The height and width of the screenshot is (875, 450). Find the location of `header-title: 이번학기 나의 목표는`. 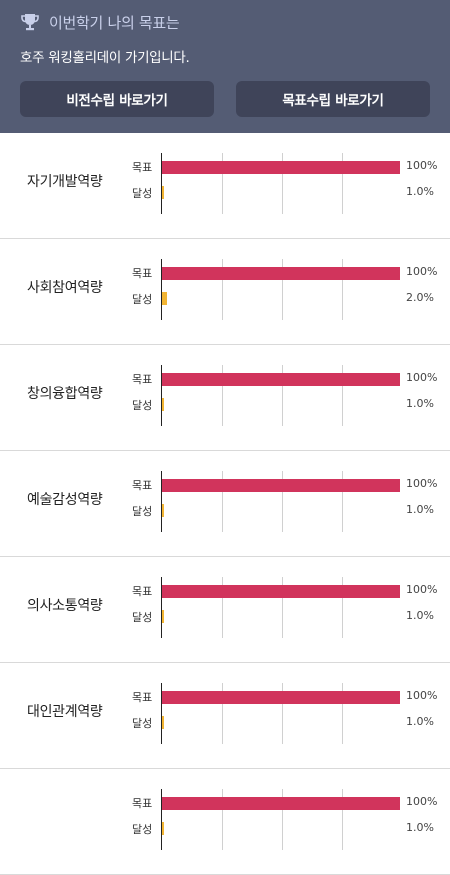

header-title: 이번학기 나의 목표는 is located at coordinates (114, 22).